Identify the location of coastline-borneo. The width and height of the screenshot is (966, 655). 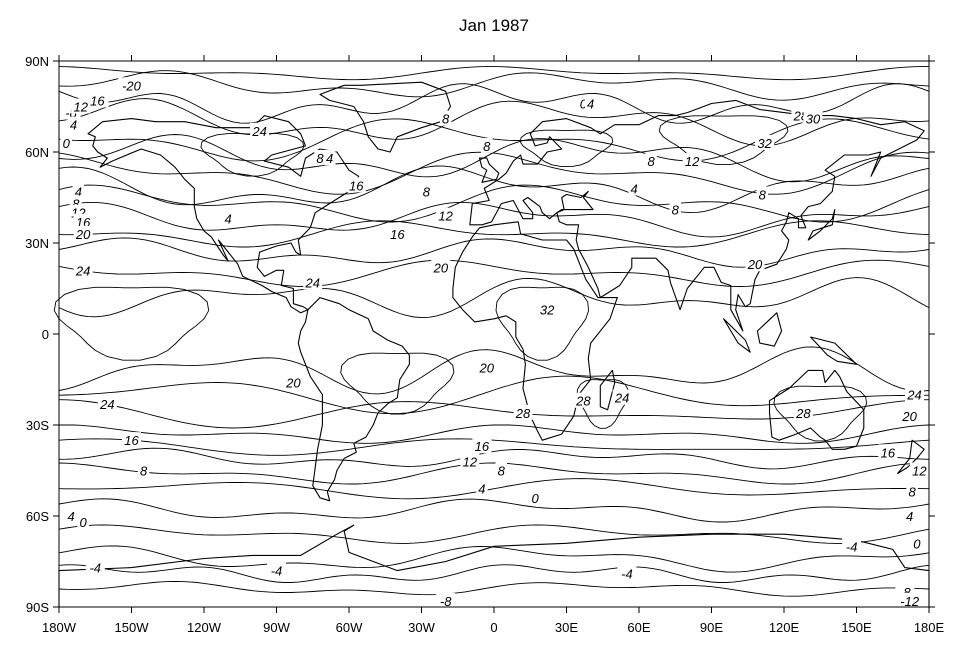
(769, 329).